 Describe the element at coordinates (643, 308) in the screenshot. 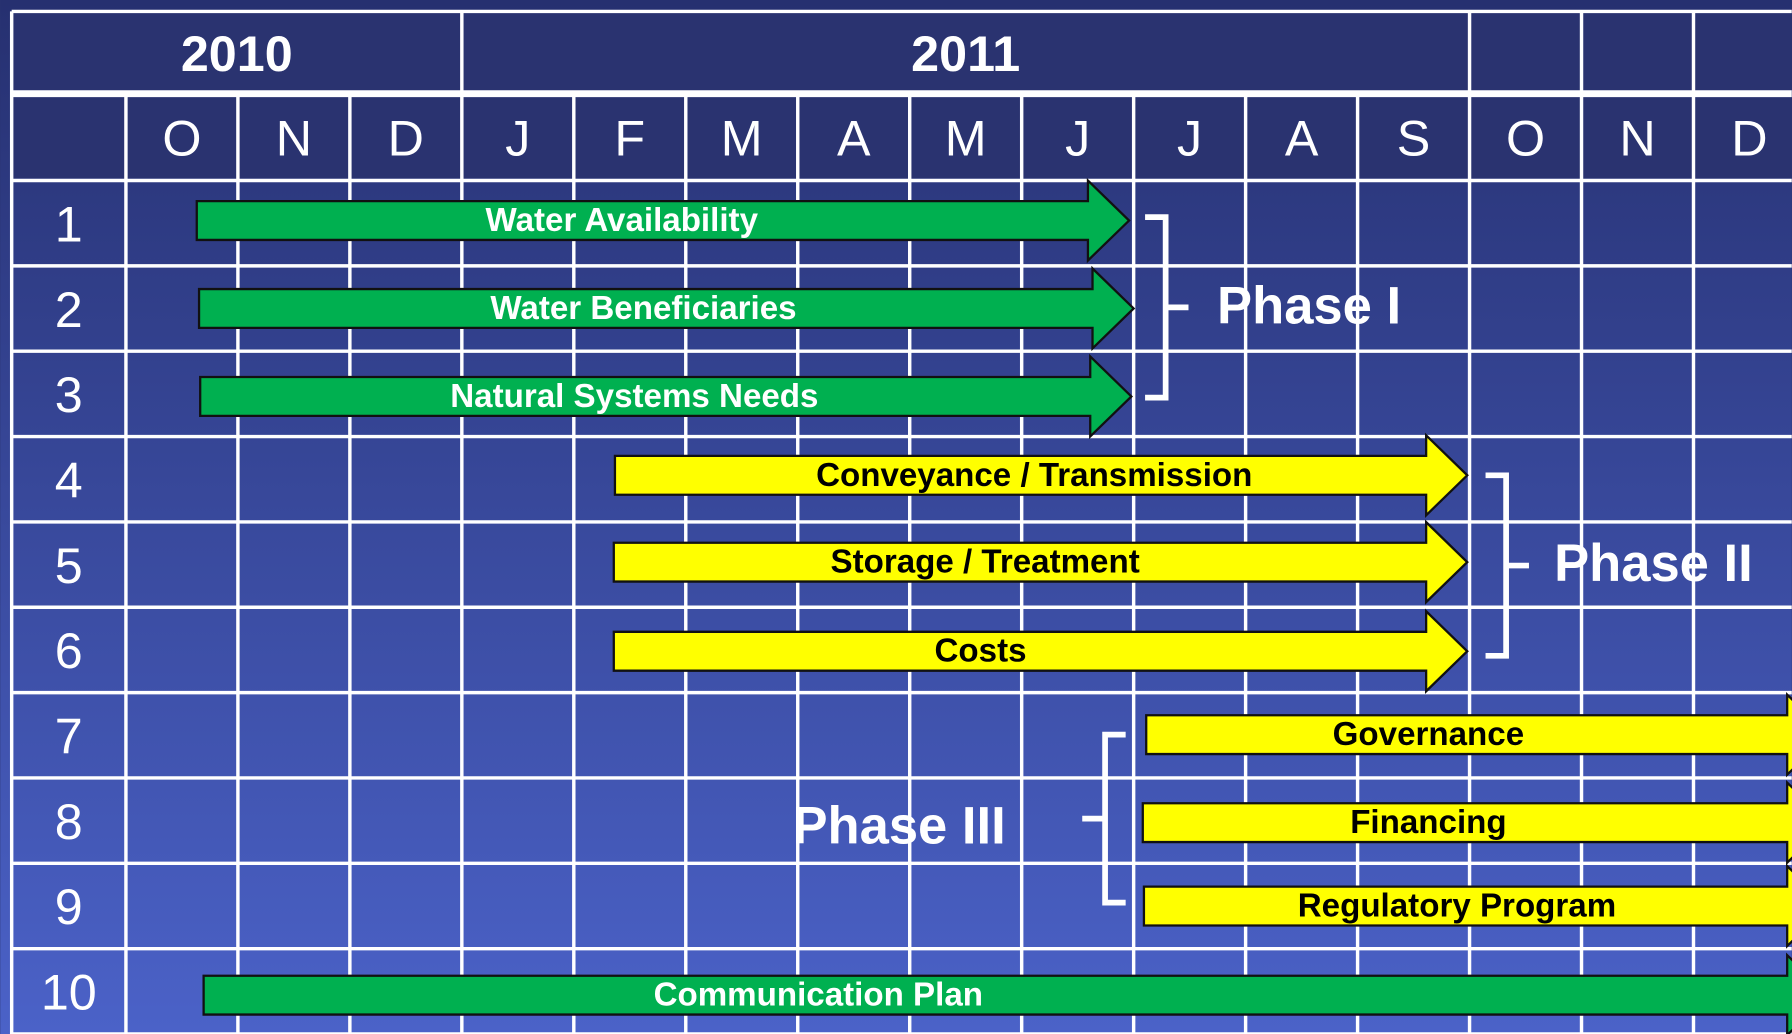

I see `task-label: Water Beneficiaries` at that location.